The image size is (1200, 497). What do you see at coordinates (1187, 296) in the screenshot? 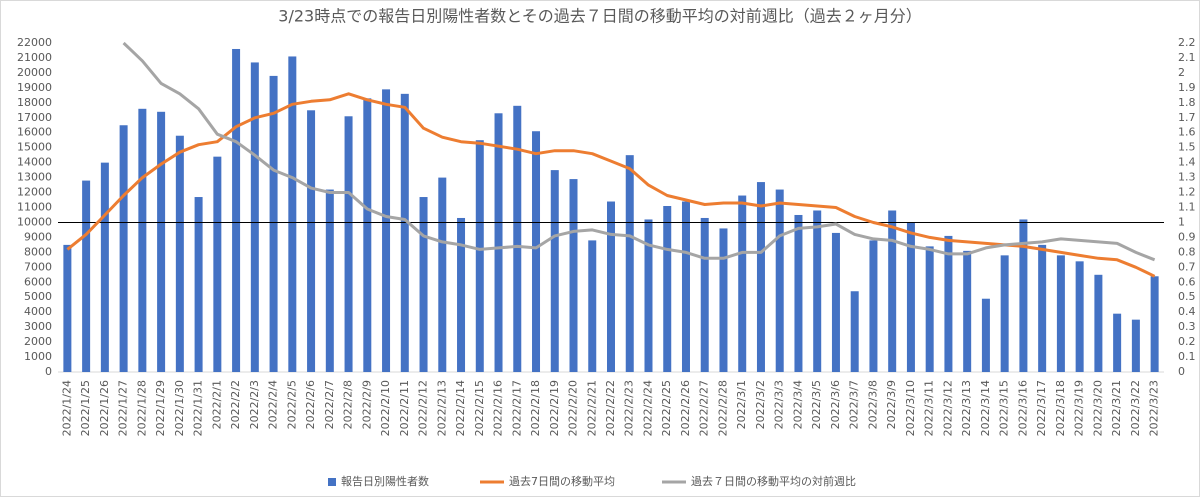
I see `y2-tick-label: 0.5` at bounding box center [1187, 296].